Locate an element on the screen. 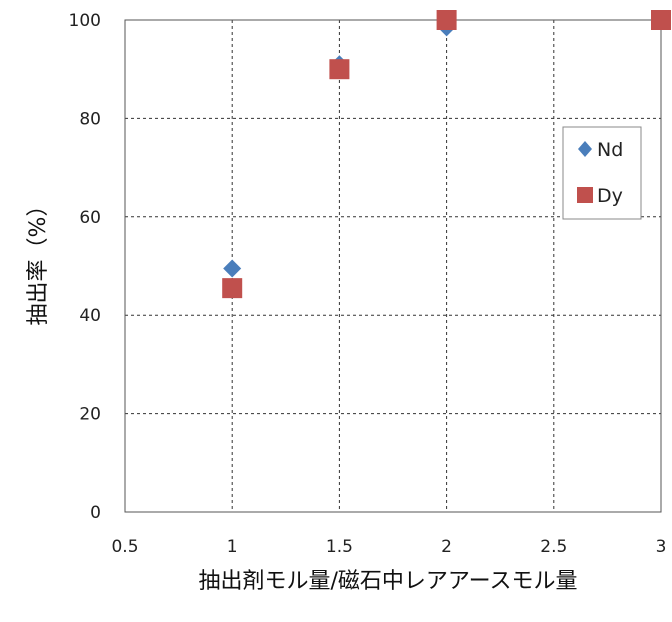  legend-dy-marker is located at coordinates (585, 195).